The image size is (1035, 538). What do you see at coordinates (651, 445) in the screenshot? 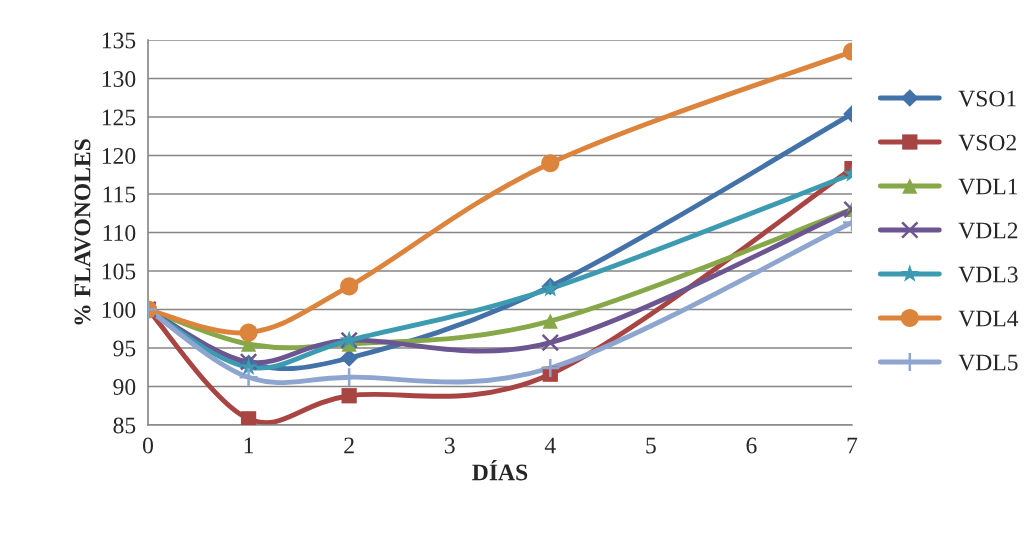
I see `x-tick-label: 5` at bounding box center [651, 445].